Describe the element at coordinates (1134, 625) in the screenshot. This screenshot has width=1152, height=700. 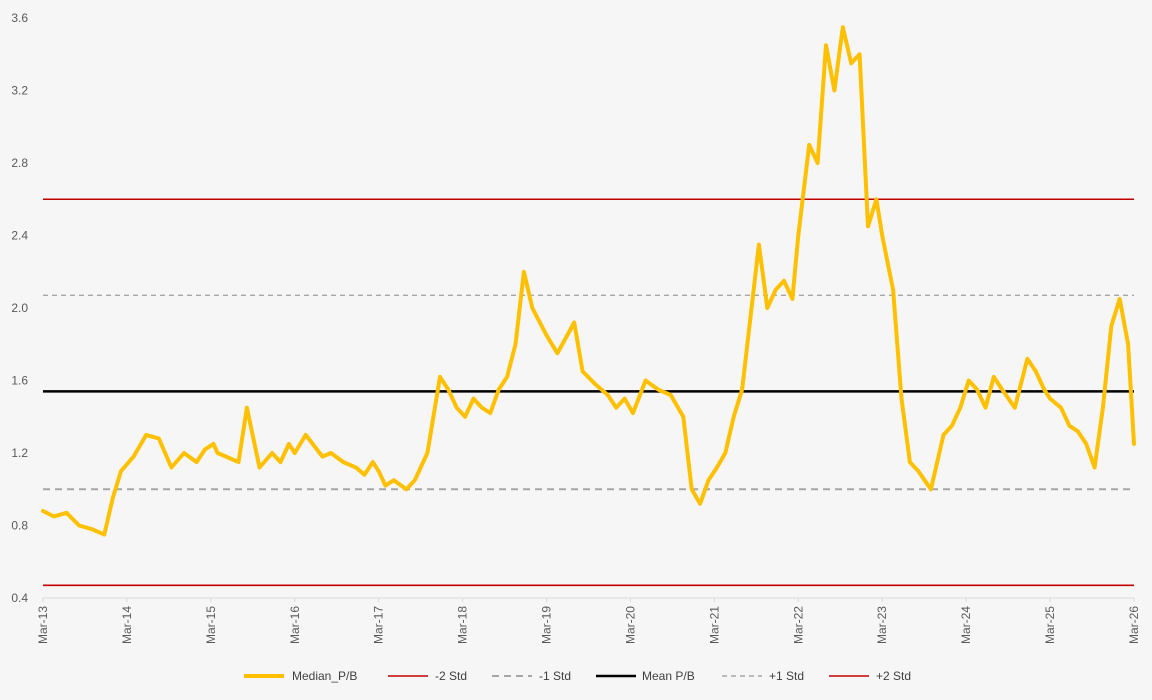
I see `x-tick-label: Mar-26` at that location.